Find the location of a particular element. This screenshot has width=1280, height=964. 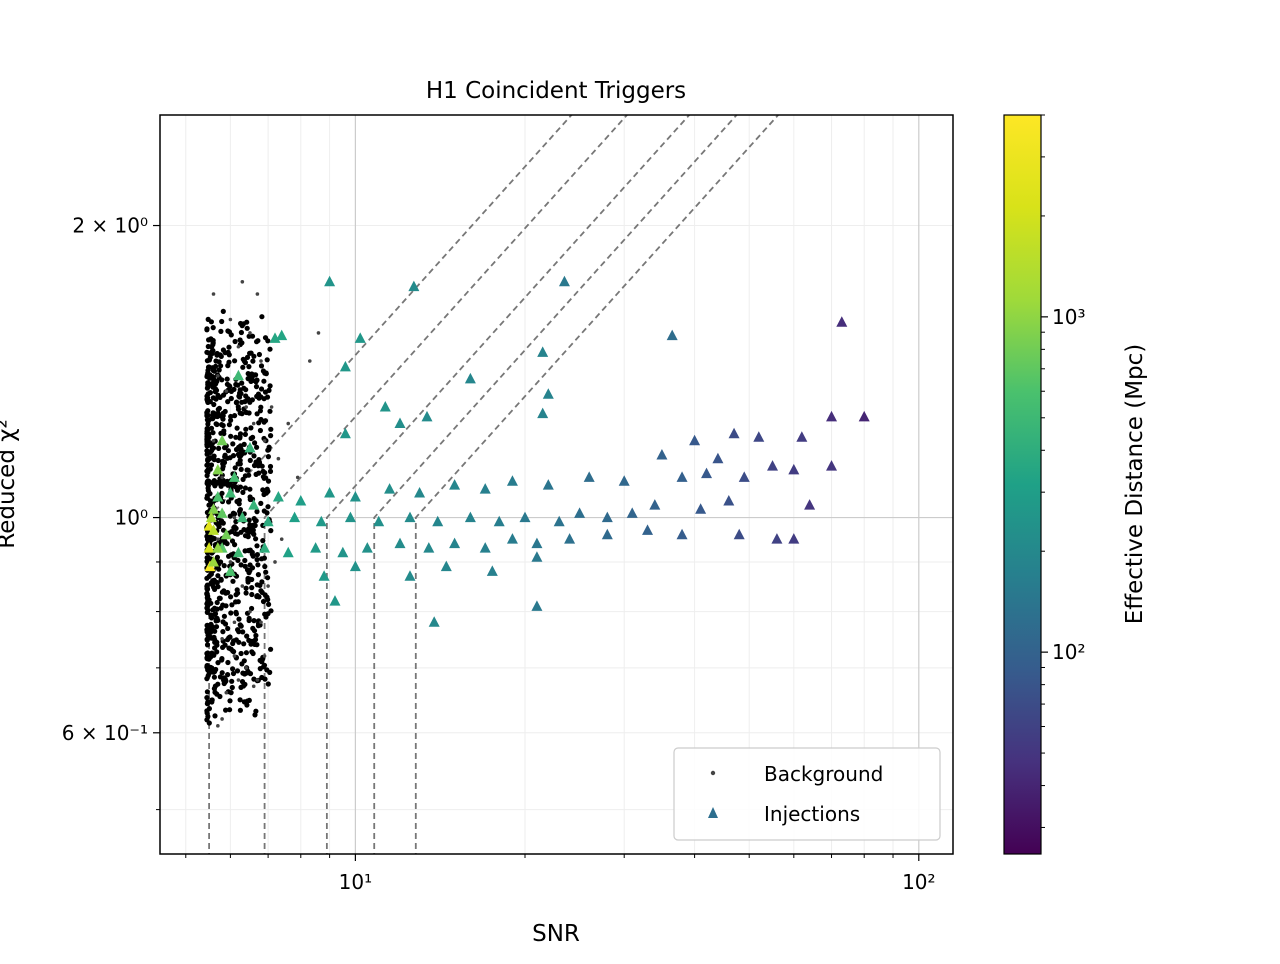

legend-background-marker is located at coordinates (713, 773).